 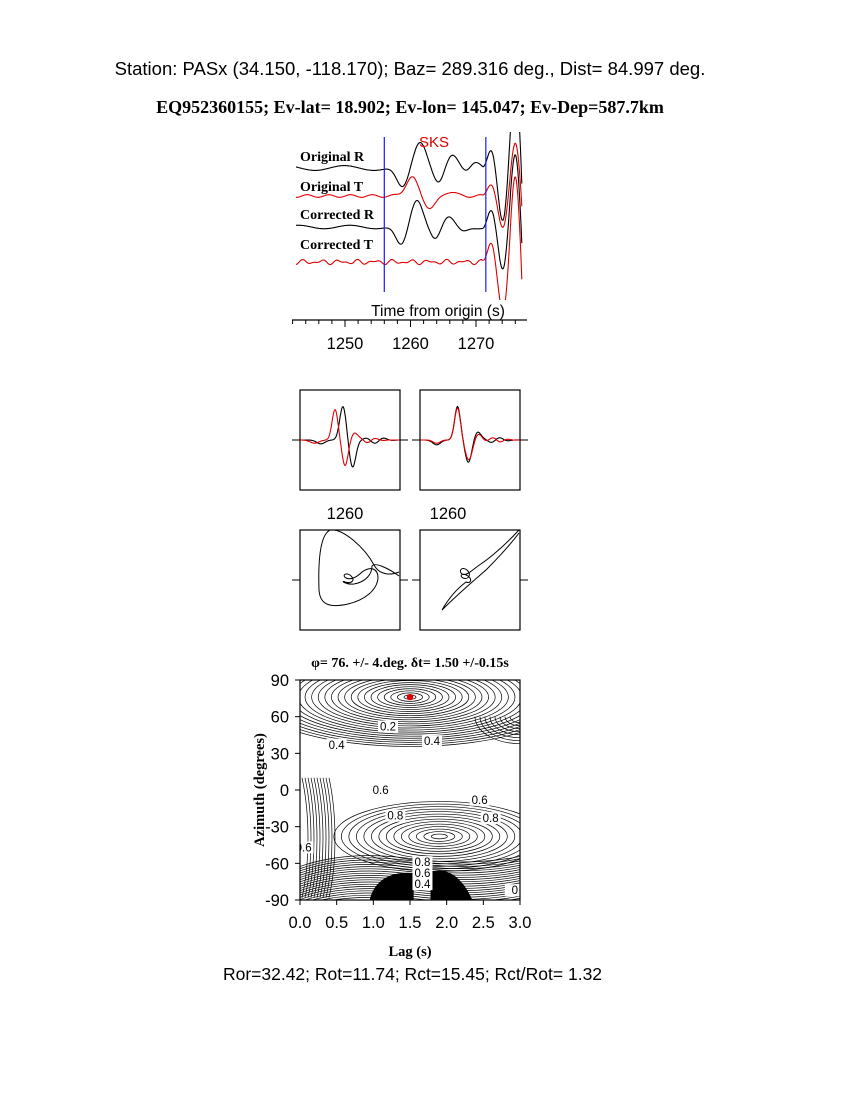 What do you see at coordinates (515, 891) in the screenshot?
I see `contour-label: 0` at bounding box center [515, 891].